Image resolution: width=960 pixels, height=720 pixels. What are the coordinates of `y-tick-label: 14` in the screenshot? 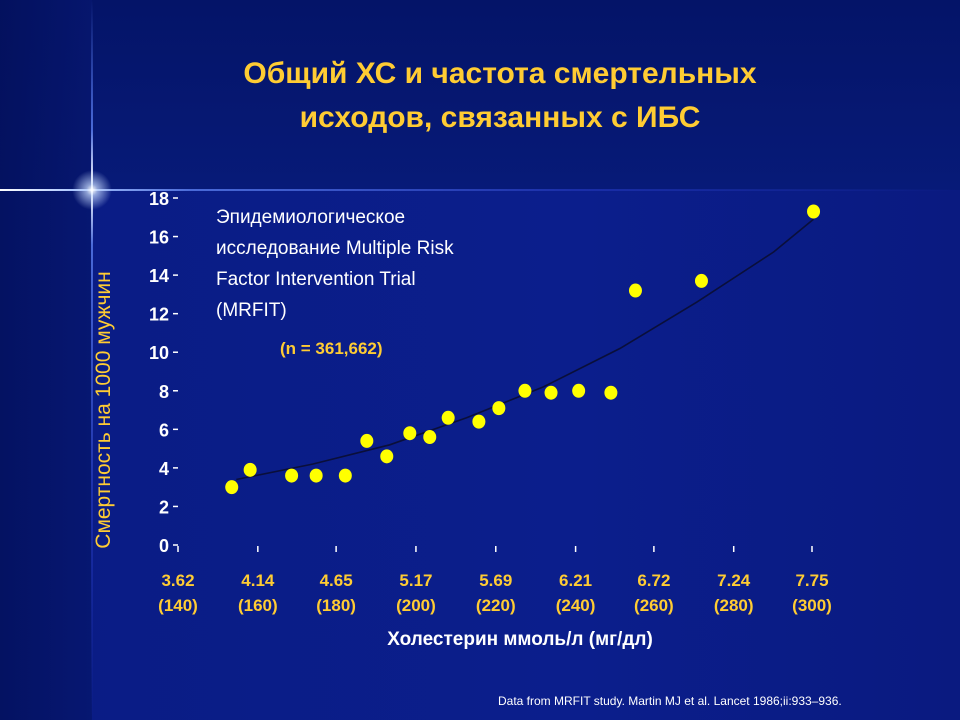 It's located at (159, 276).